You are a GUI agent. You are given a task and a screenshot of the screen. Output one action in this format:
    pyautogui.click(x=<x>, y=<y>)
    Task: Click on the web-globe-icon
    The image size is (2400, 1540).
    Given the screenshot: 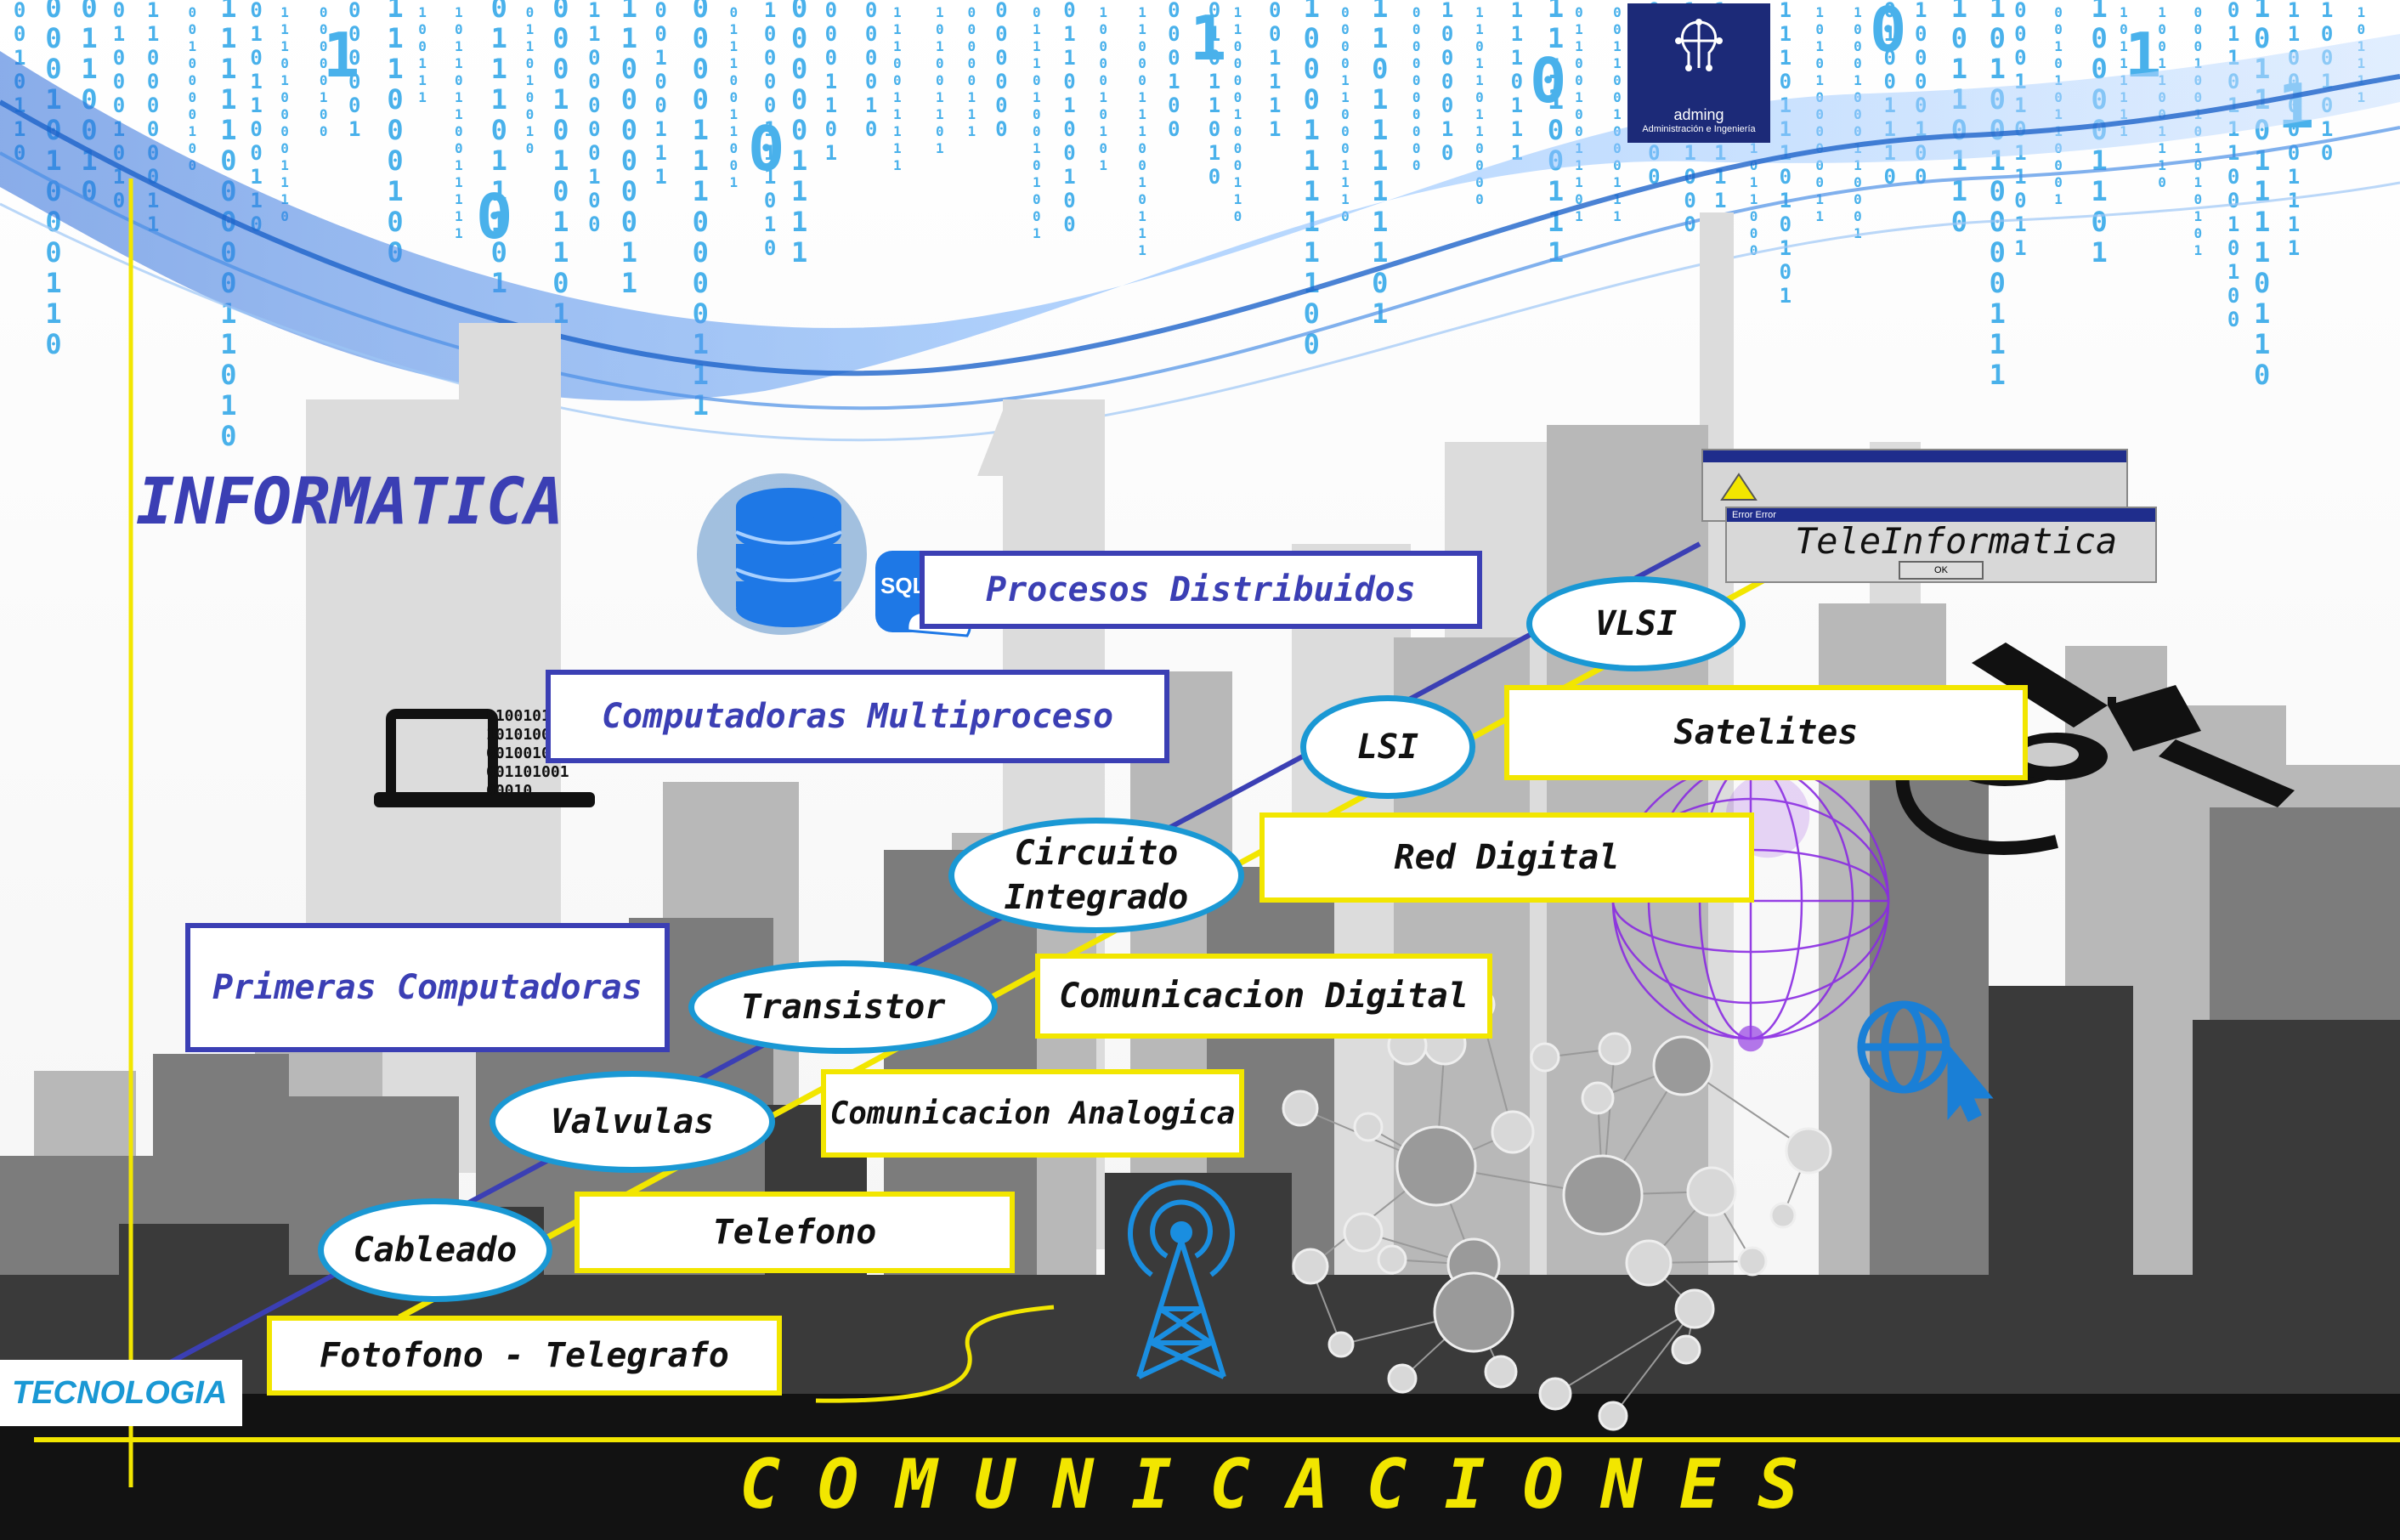 What is the action you would take?
    pyautogui.click(x=1925, y=1061)
    